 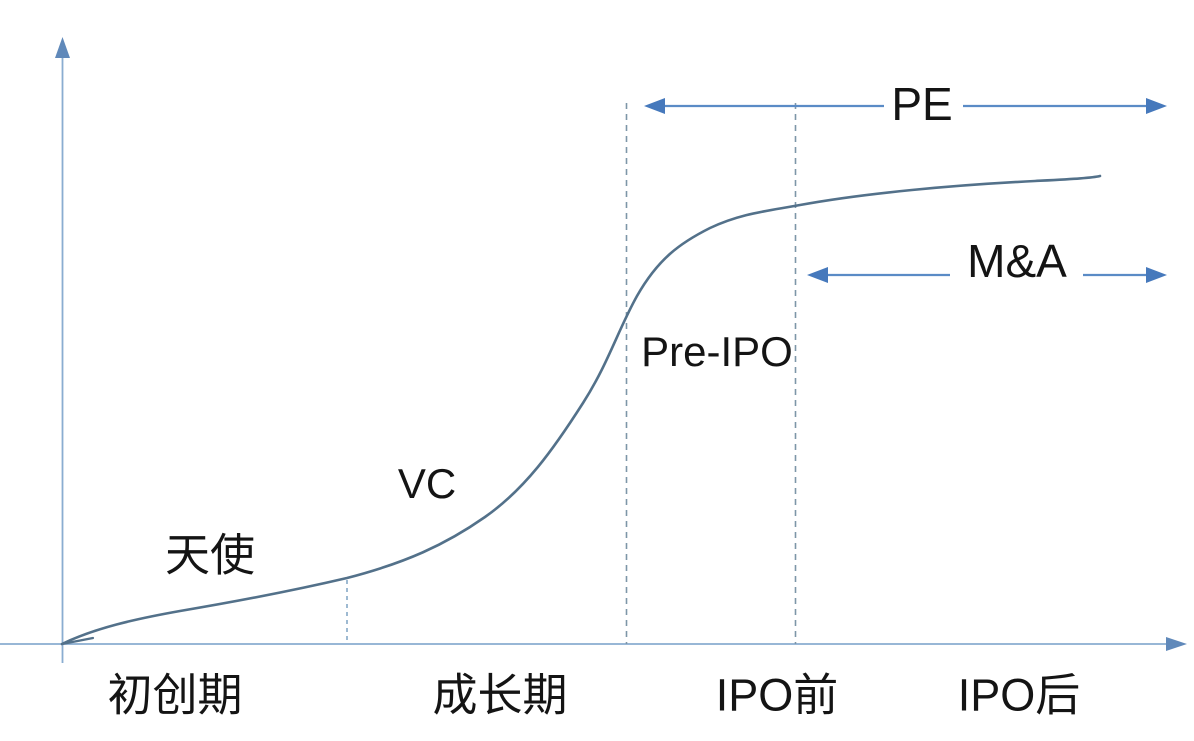 What do you see at coordinates (777, 695) in the screenshot?
I see `x-axis-label-pre-ipo: IPO前` at bounding box center [777, 695].